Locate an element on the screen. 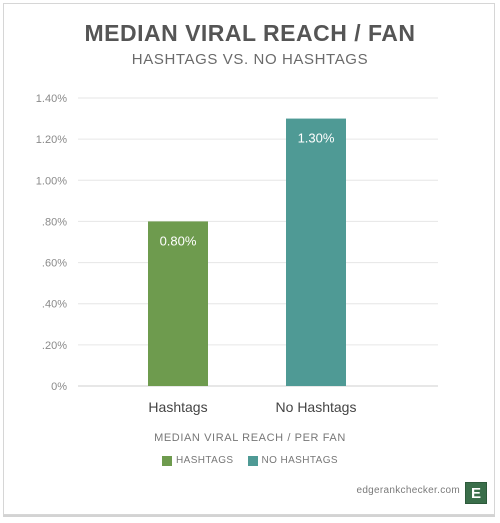  legend-label-no-hashtags: NO HASHTAGS is located at coordinates (299, 460).